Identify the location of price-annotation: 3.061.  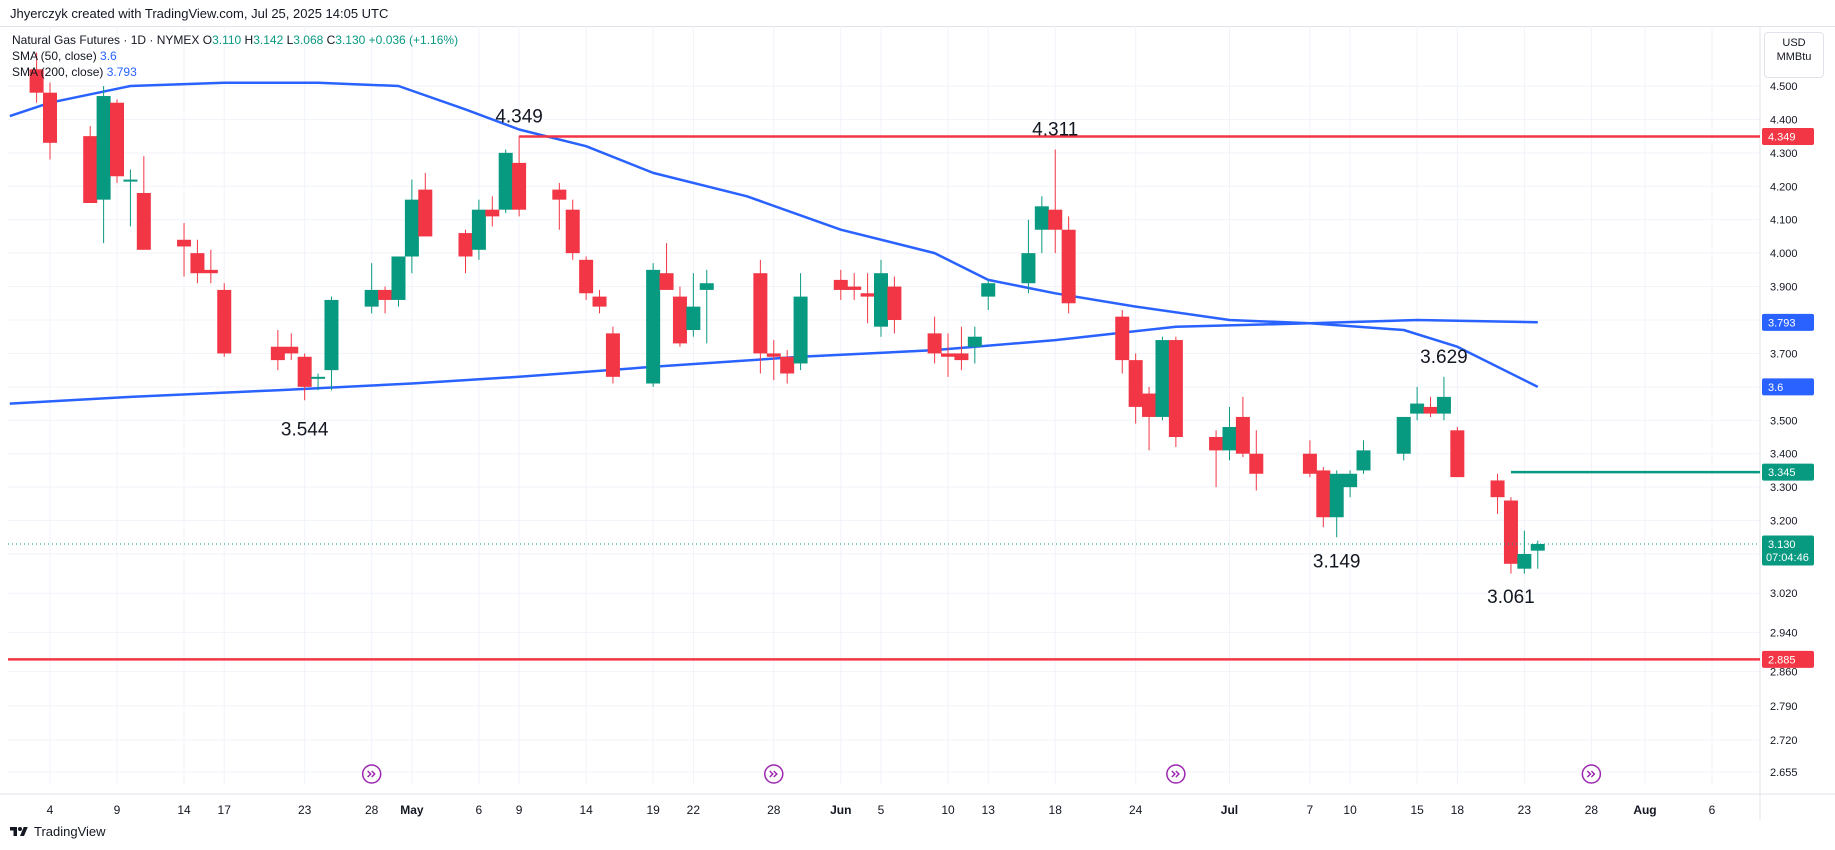
(1511, 597).